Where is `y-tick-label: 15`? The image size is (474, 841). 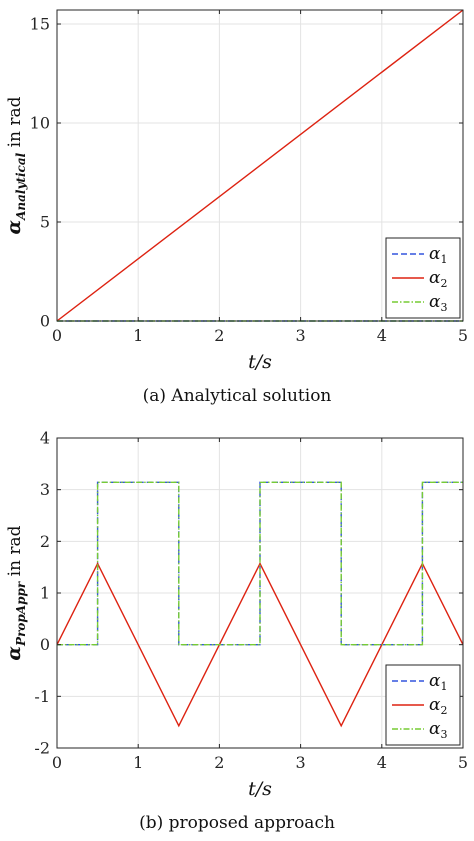
y-tick-label: 15 is located at coordinates (40, 24).